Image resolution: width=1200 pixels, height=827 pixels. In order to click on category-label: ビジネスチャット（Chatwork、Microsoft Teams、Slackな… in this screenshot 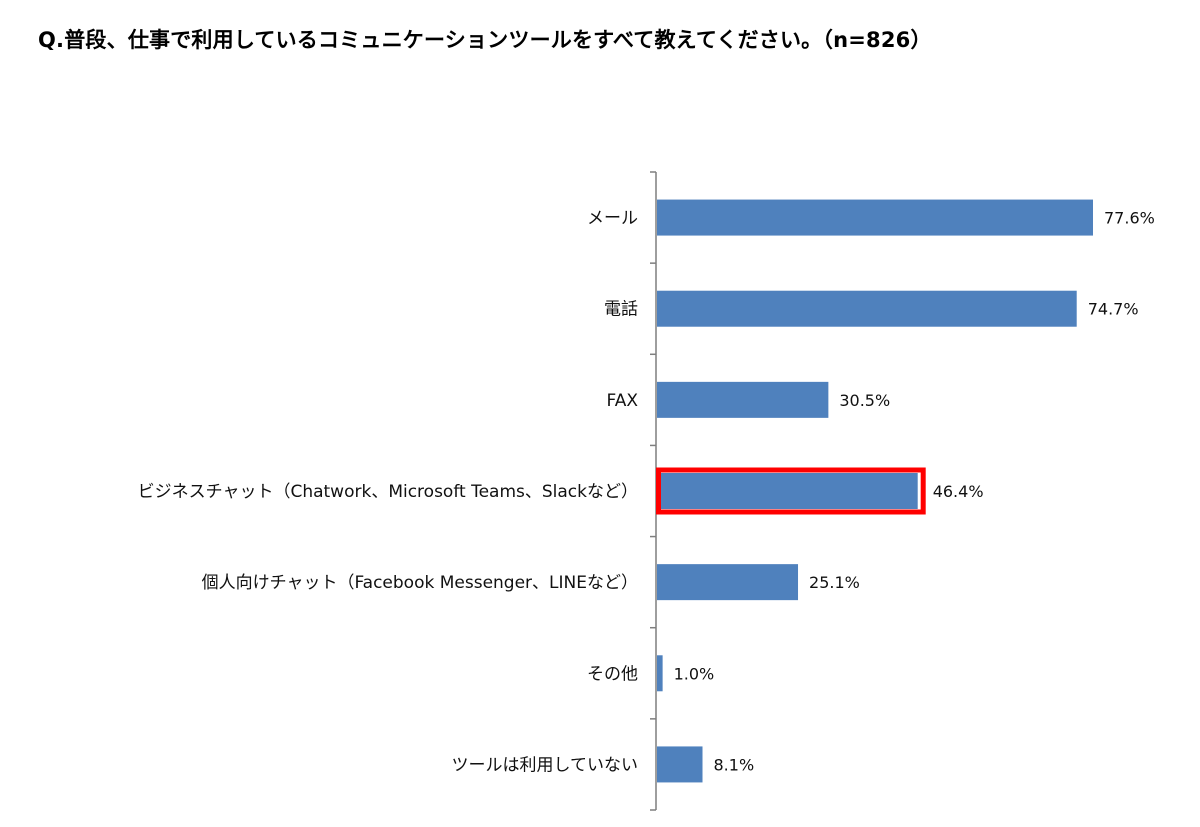, I will do `click(388, 492)`.